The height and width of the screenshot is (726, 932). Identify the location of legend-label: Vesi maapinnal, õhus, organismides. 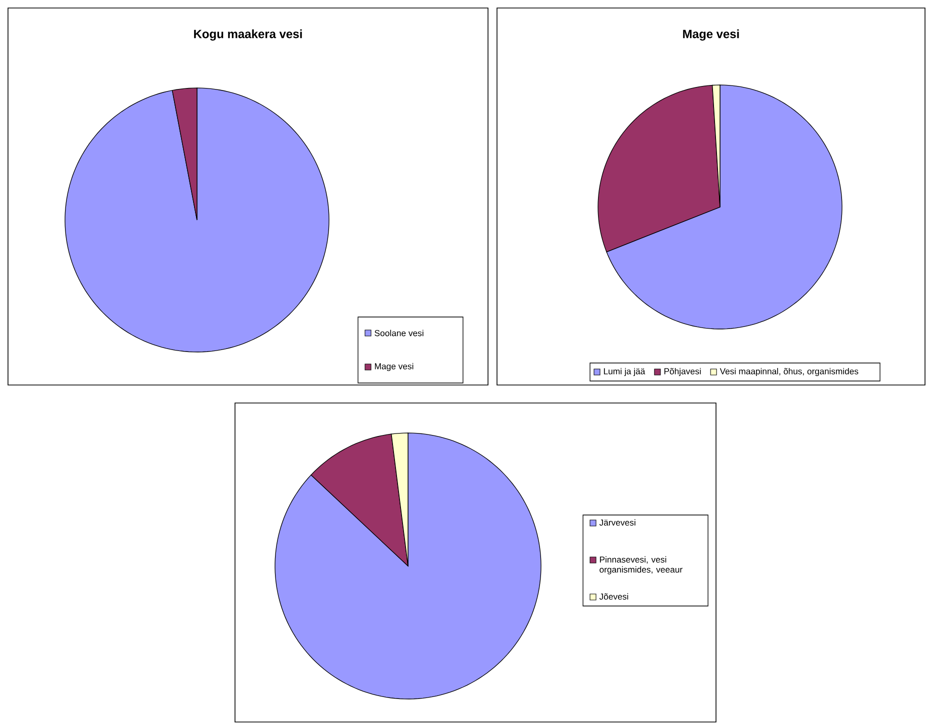
(789, 372).